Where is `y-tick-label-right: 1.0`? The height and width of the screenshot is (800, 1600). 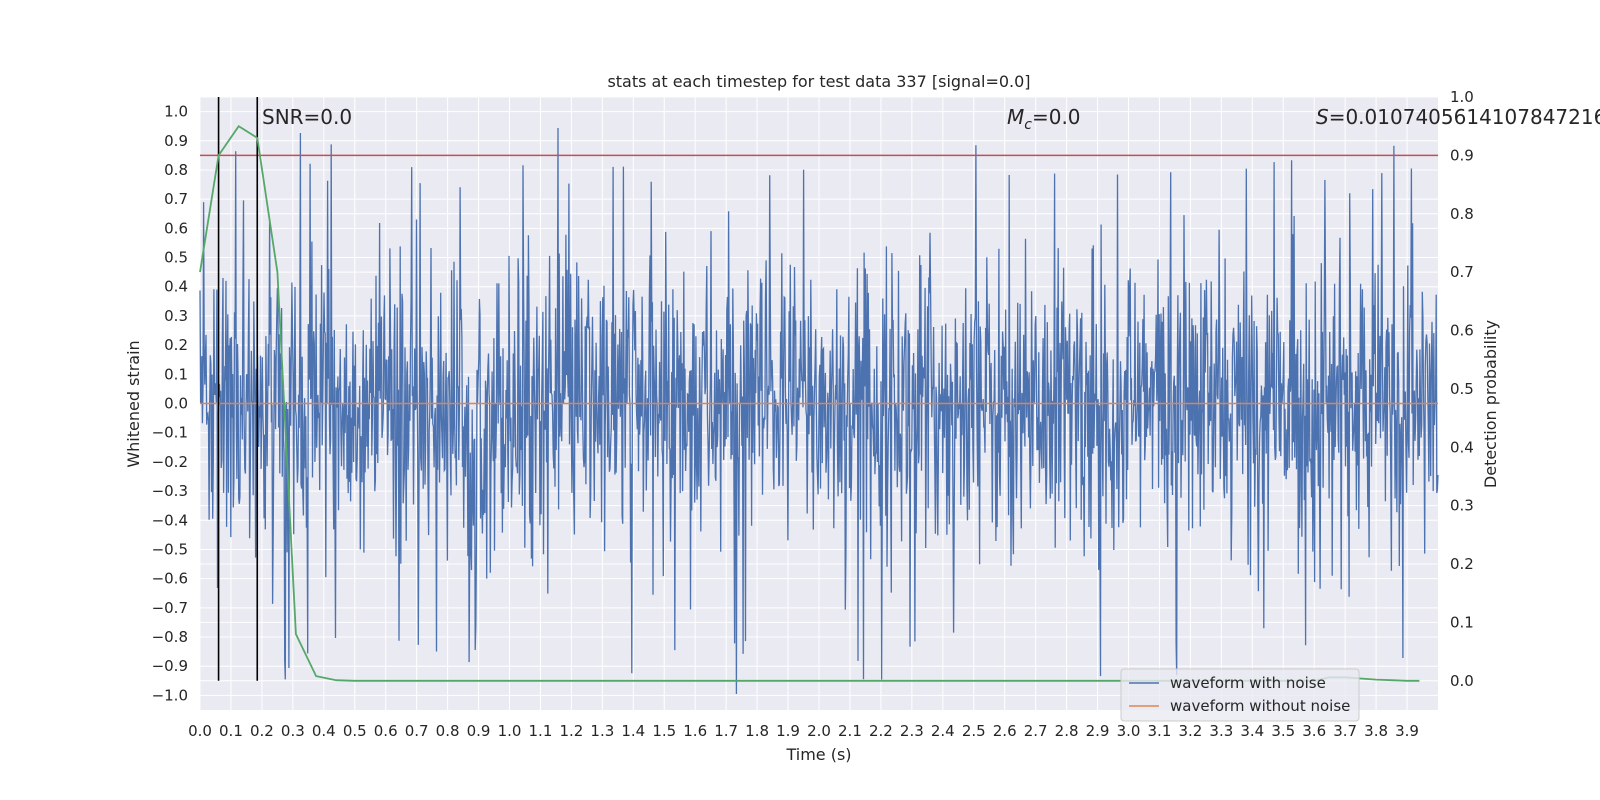 y-tick-label-right: 1.0 is located at coordinates (1462, 97).